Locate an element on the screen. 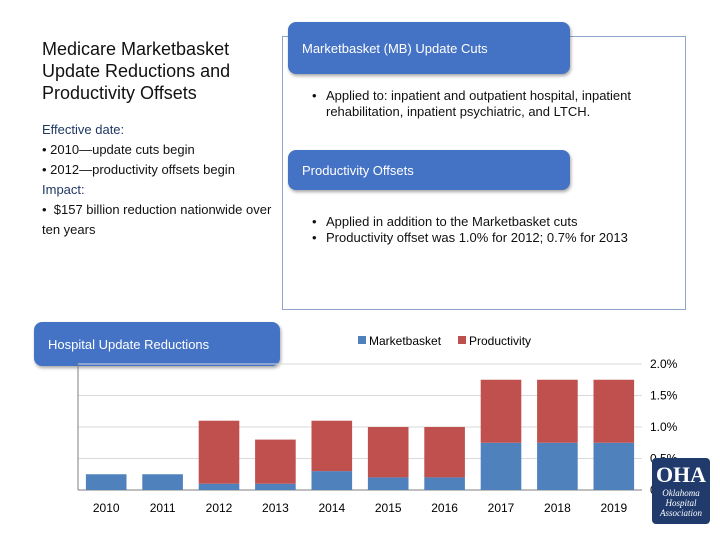  y-tick-label: 1.0% is located at coordinates (664, 427).